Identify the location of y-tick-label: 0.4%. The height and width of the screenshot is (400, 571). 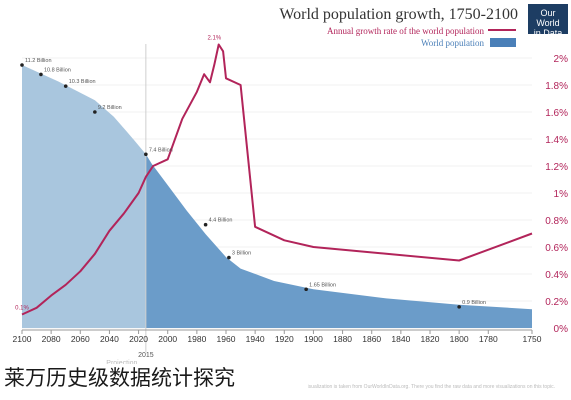
(556, 275).